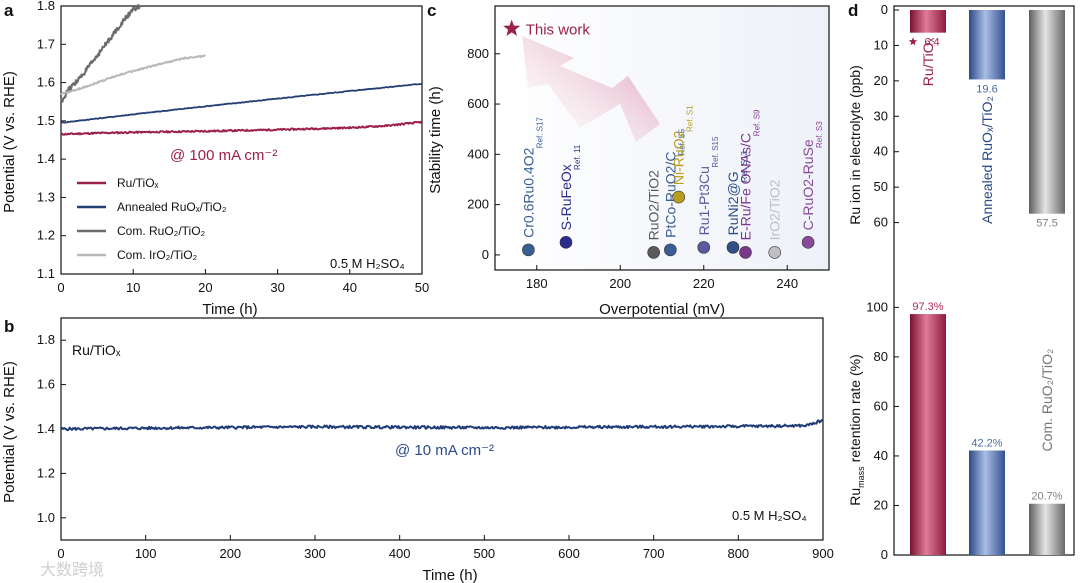  Describe the element at coordinates (9, 142) in the screenshot. I see `a-ylabel: Potential (V vs. RHE)` at that location.